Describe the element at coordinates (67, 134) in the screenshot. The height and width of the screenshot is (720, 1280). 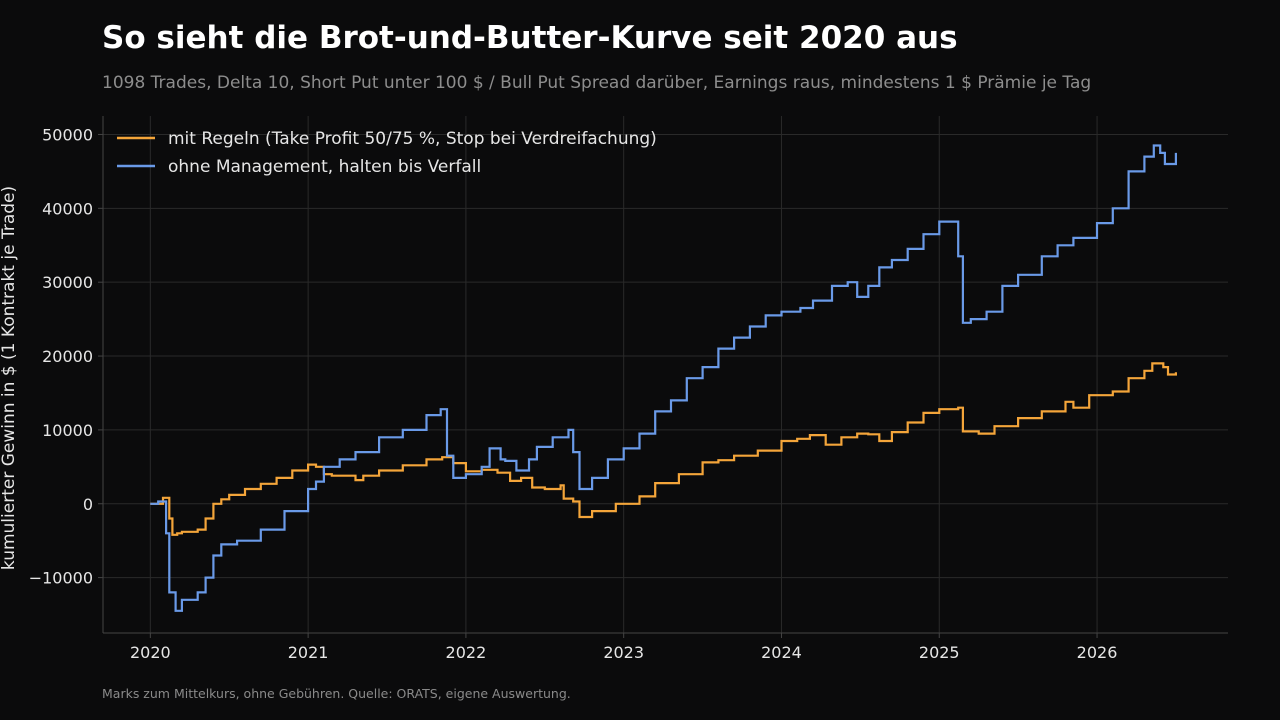
I see `y-tick-label: 50000` at that location.